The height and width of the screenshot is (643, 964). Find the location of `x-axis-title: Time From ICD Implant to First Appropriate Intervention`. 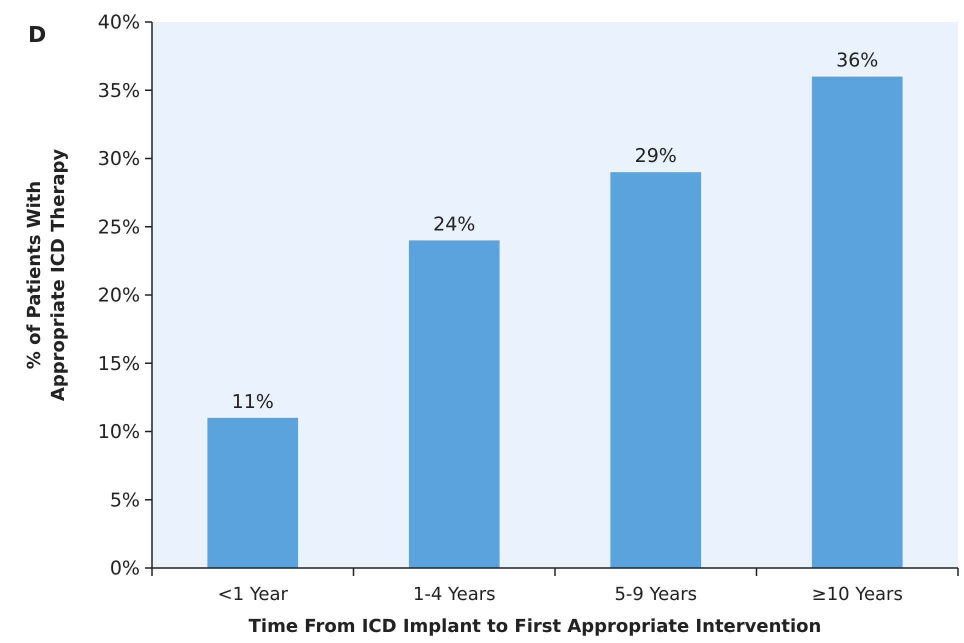

x-axis-title: Time From ICD Implant to First Appropriate Intervention is located at coordinates (535, 626).